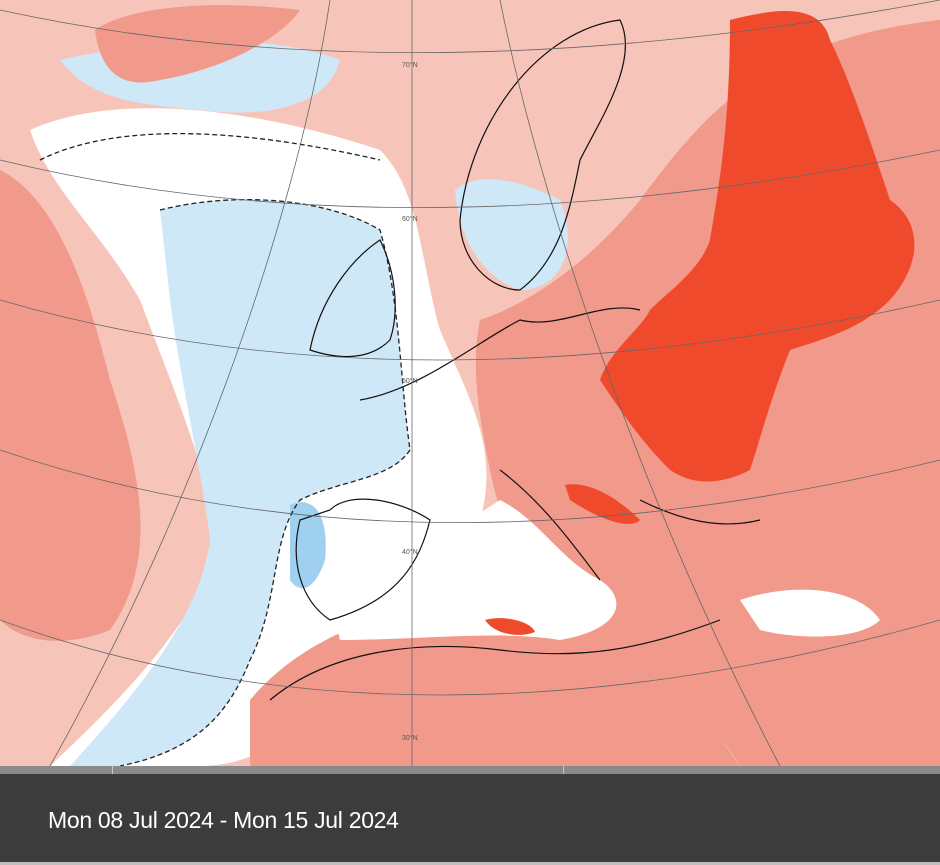  Describe the element at coordinates (223, 820) in the screenshot. I see `date-range-label: Mon 08 Jul 2024 - Mon 15 Jul 2024` at that location.